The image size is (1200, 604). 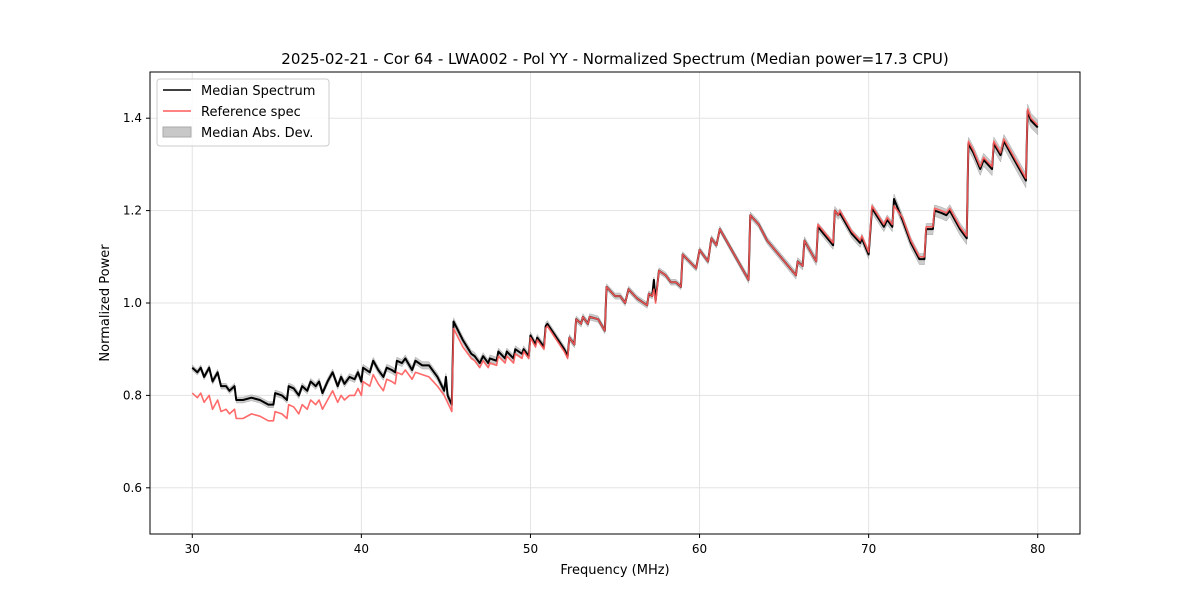 What do you see at coordinates (868, 549) in the screenshot?
I see `x-tick-label: 70` at bounding box center [868, 549].